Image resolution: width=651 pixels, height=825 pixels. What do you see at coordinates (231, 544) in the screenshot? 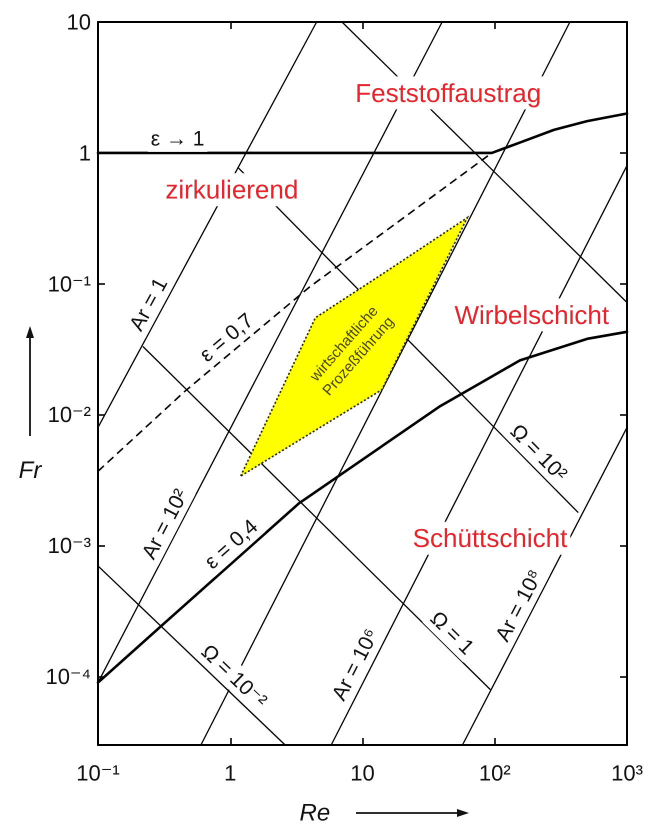
I see `annotation: ε = 0,4` at bounding box center [231, 544].